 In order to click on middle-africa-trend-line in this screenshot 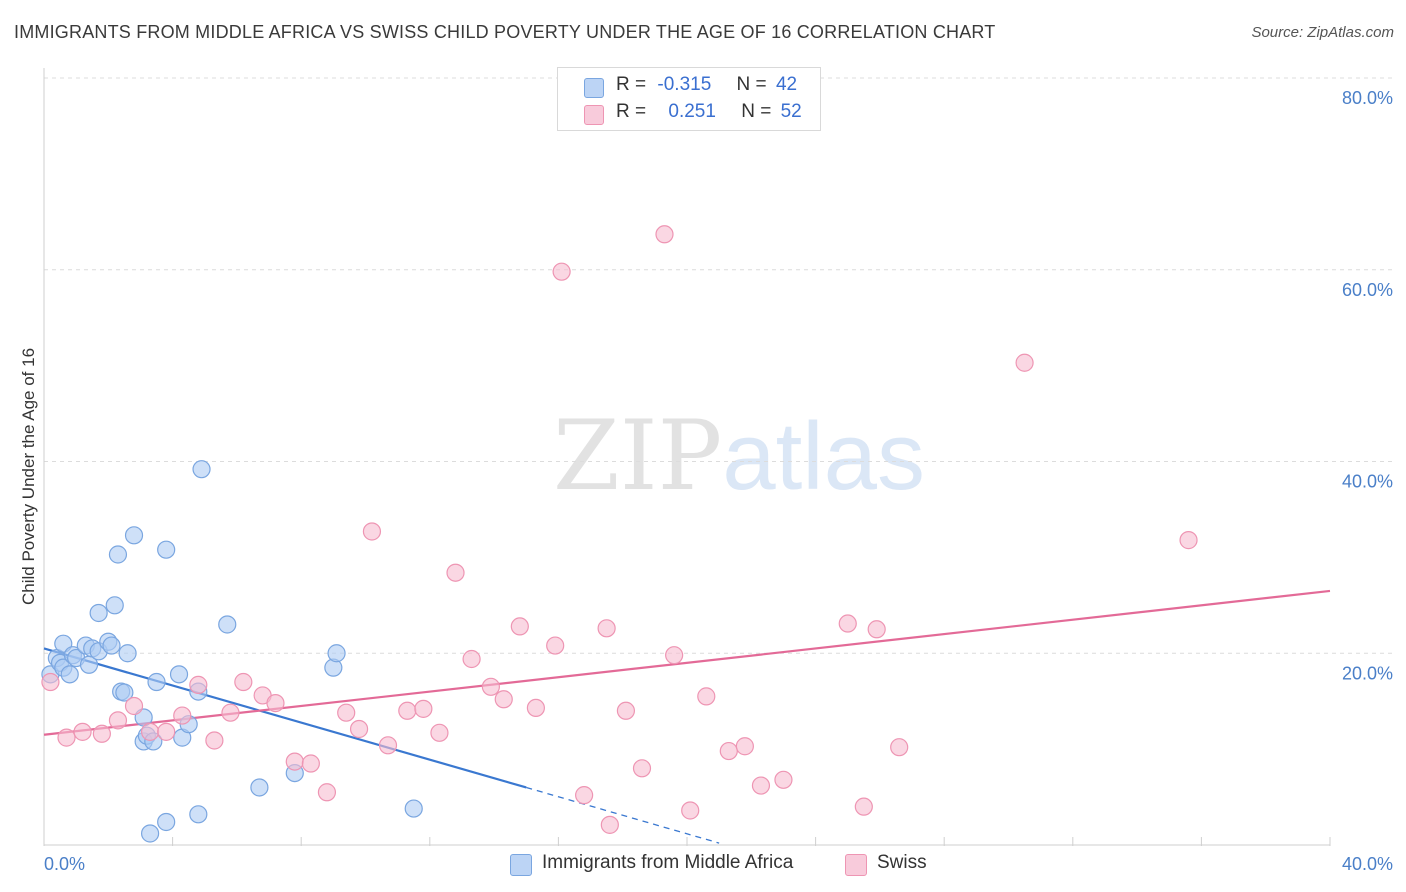, I will do `click(285, 718)`.